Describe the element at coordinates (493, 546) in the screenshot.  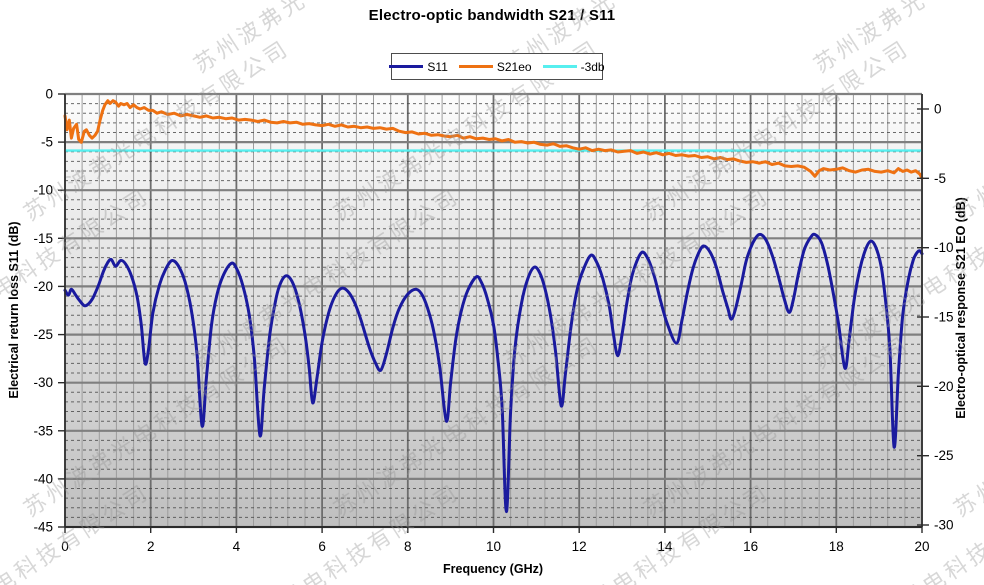
I see `svg-text: 10` at that location.